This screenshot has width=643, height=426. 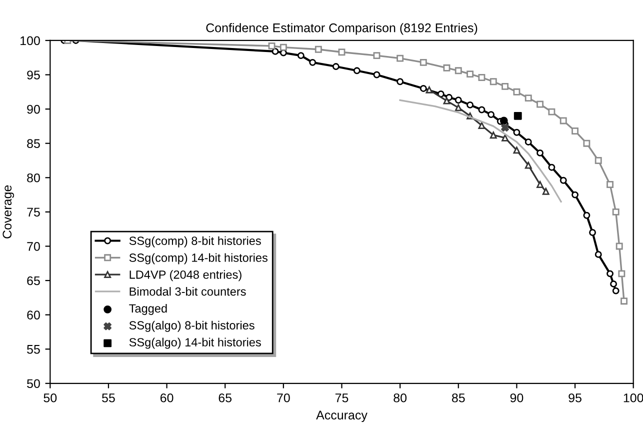 What do you see at coordinates (33, 383) in the screenshot?
I see `y-tick-label: 50` at bounding box center [33, 383].